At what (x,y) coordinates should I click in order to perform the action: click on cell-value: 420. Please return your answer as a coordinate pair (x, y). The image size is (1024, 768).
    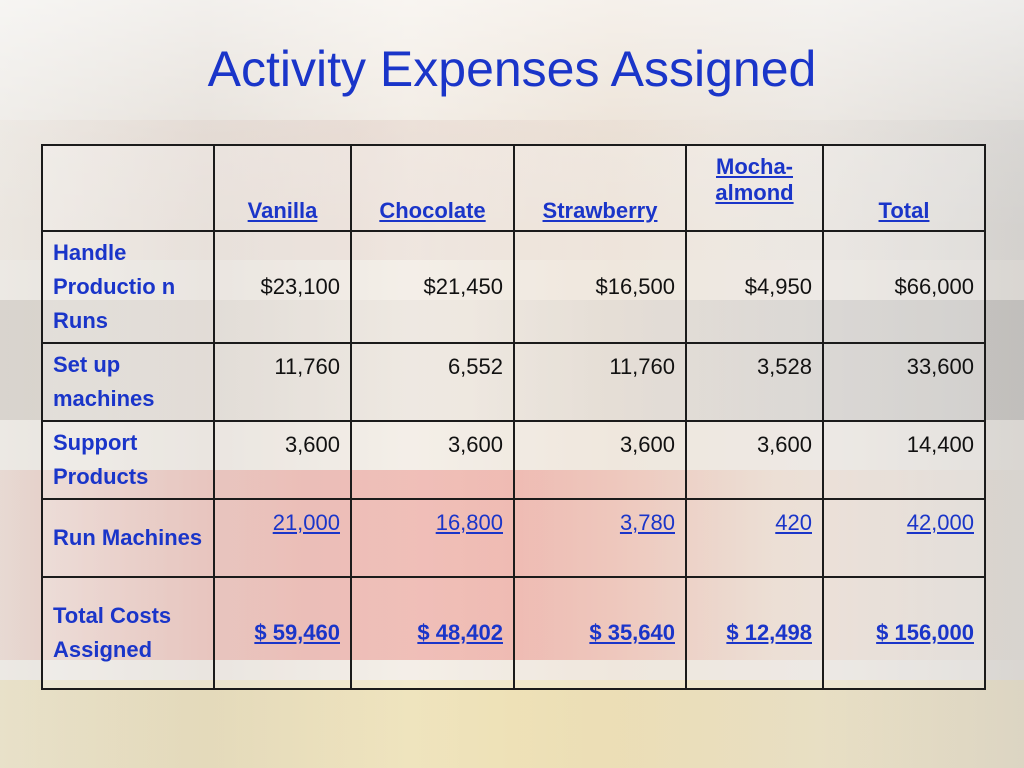
    Looking at the image, I should click on (754, 538).